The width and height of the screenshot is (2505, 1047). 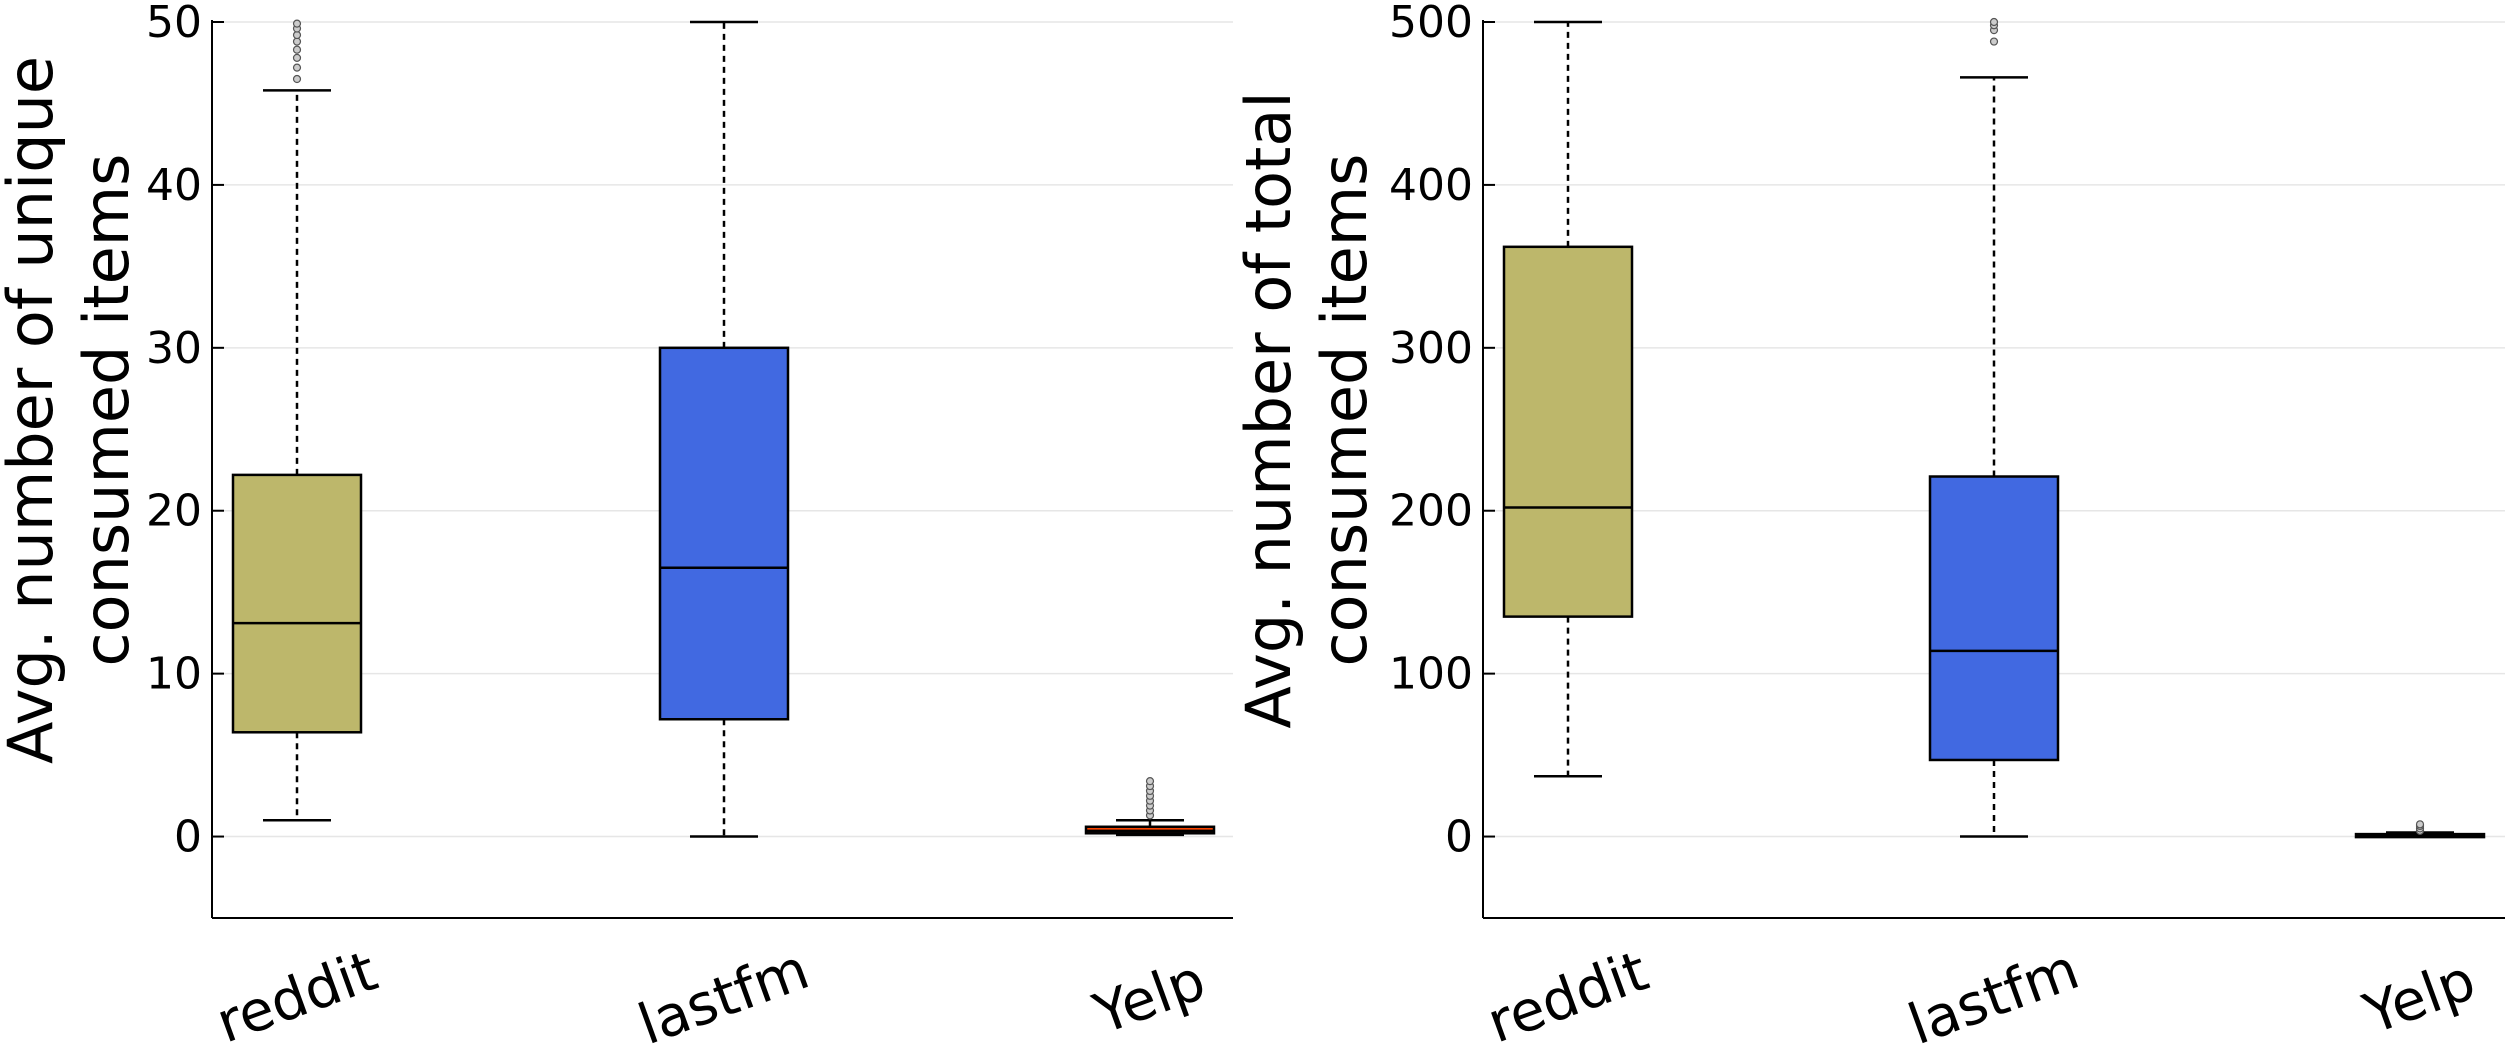 I want to click on y-tick-label: 200, so click(x=1431, y=511).